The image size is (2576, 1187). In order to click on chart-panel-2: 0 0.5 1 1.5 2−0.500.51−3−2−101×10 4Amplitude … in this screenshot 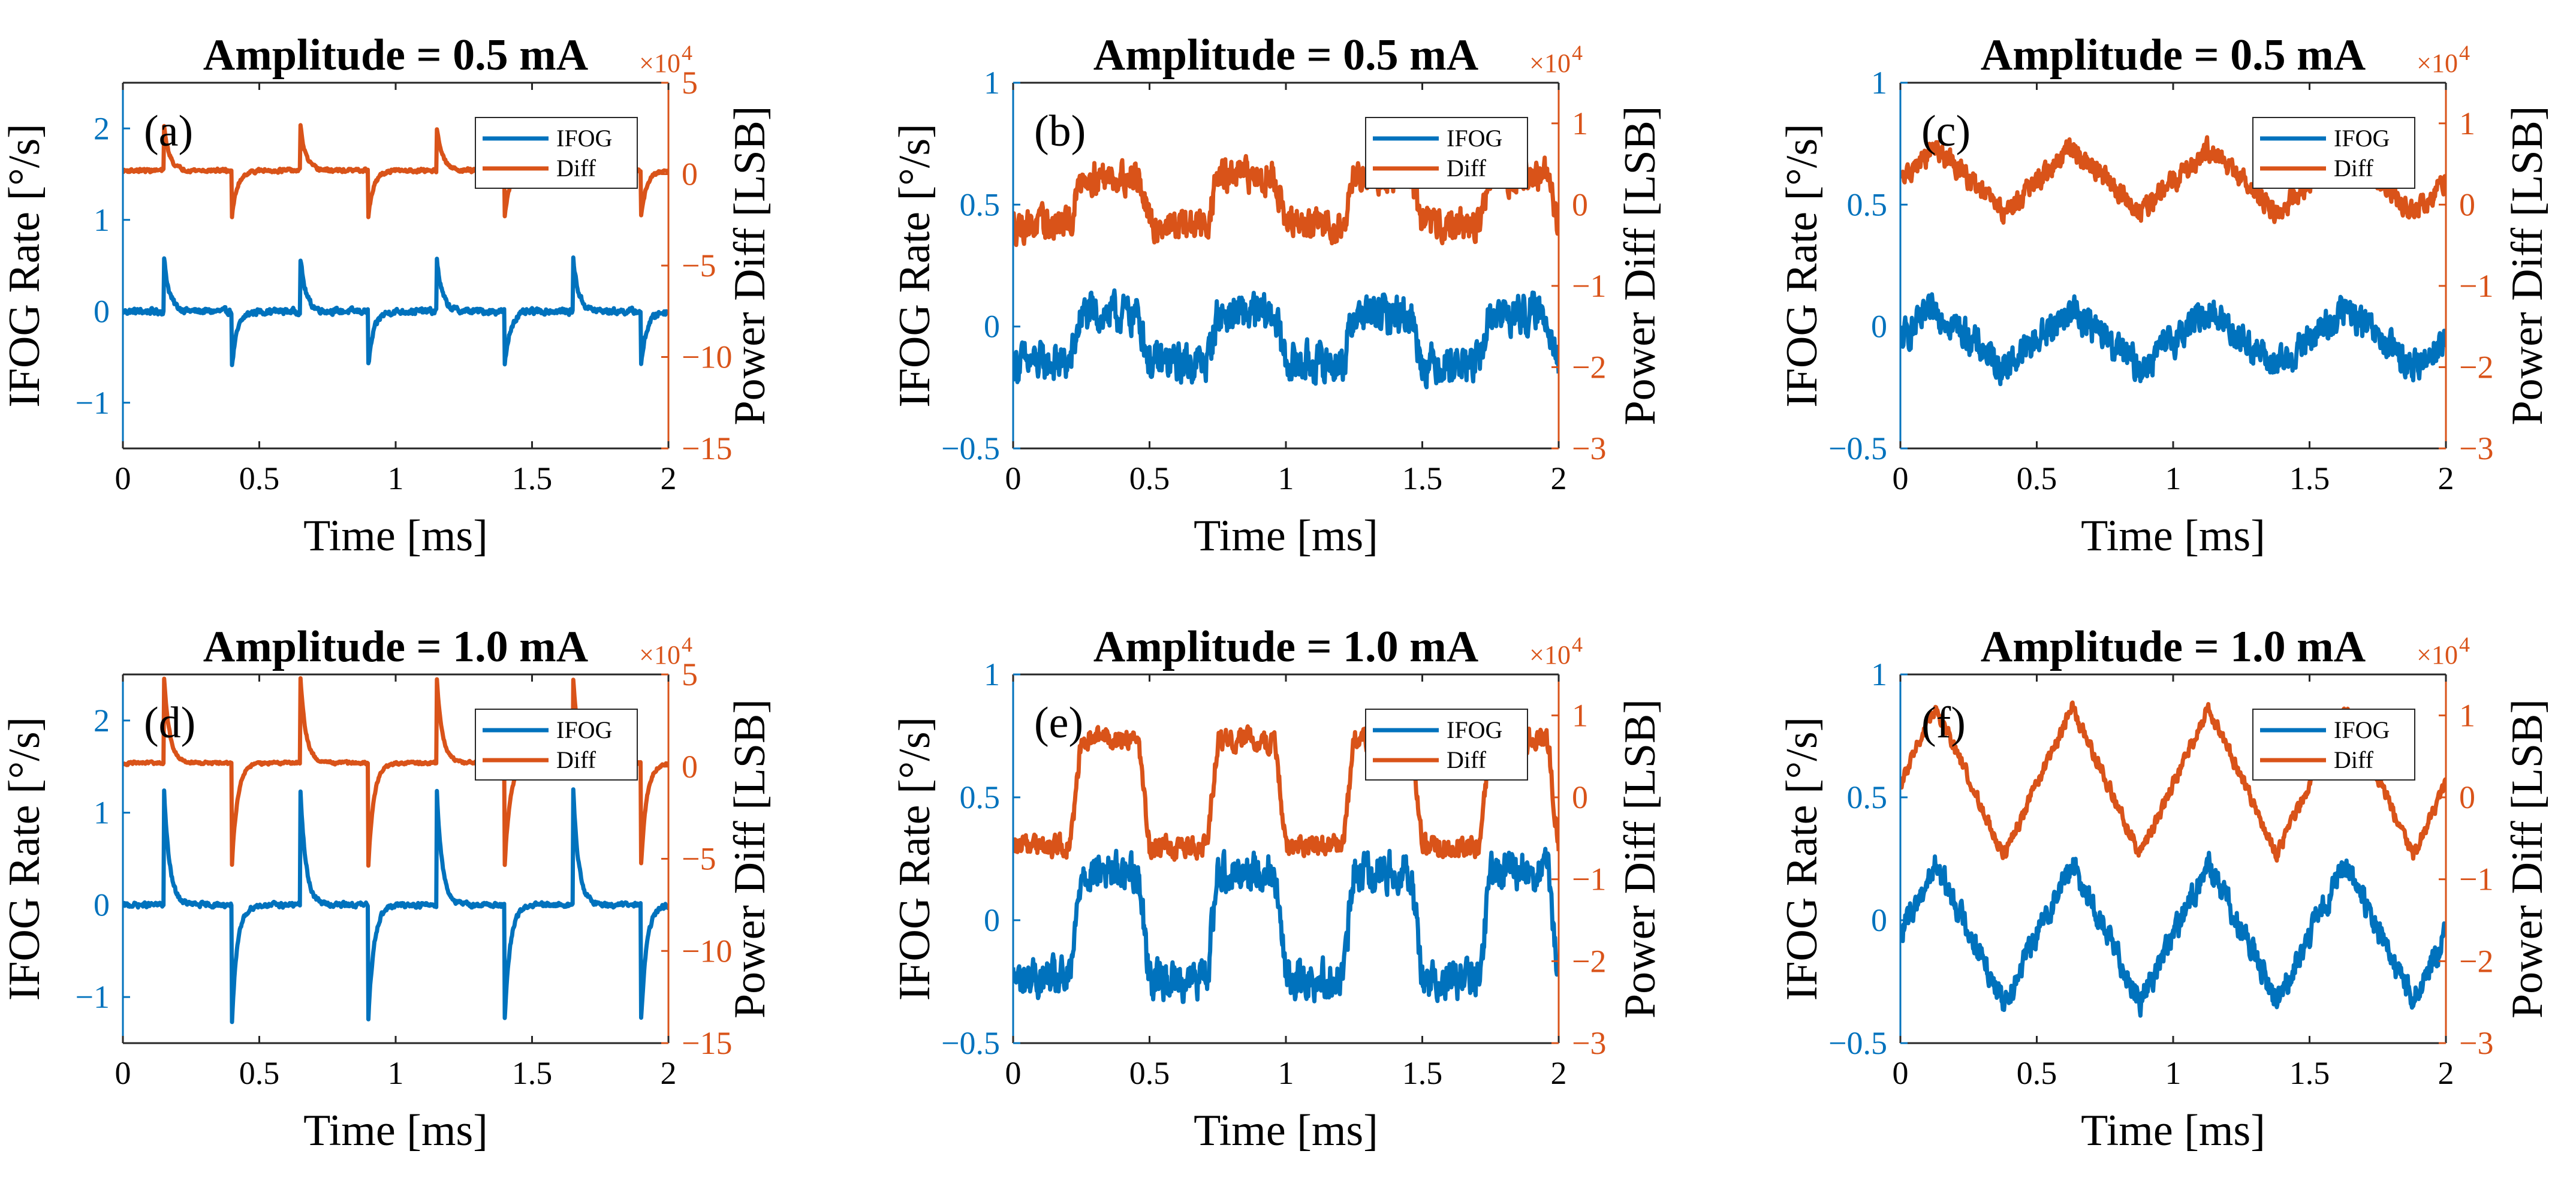, I will do `click(1277, 296)`.